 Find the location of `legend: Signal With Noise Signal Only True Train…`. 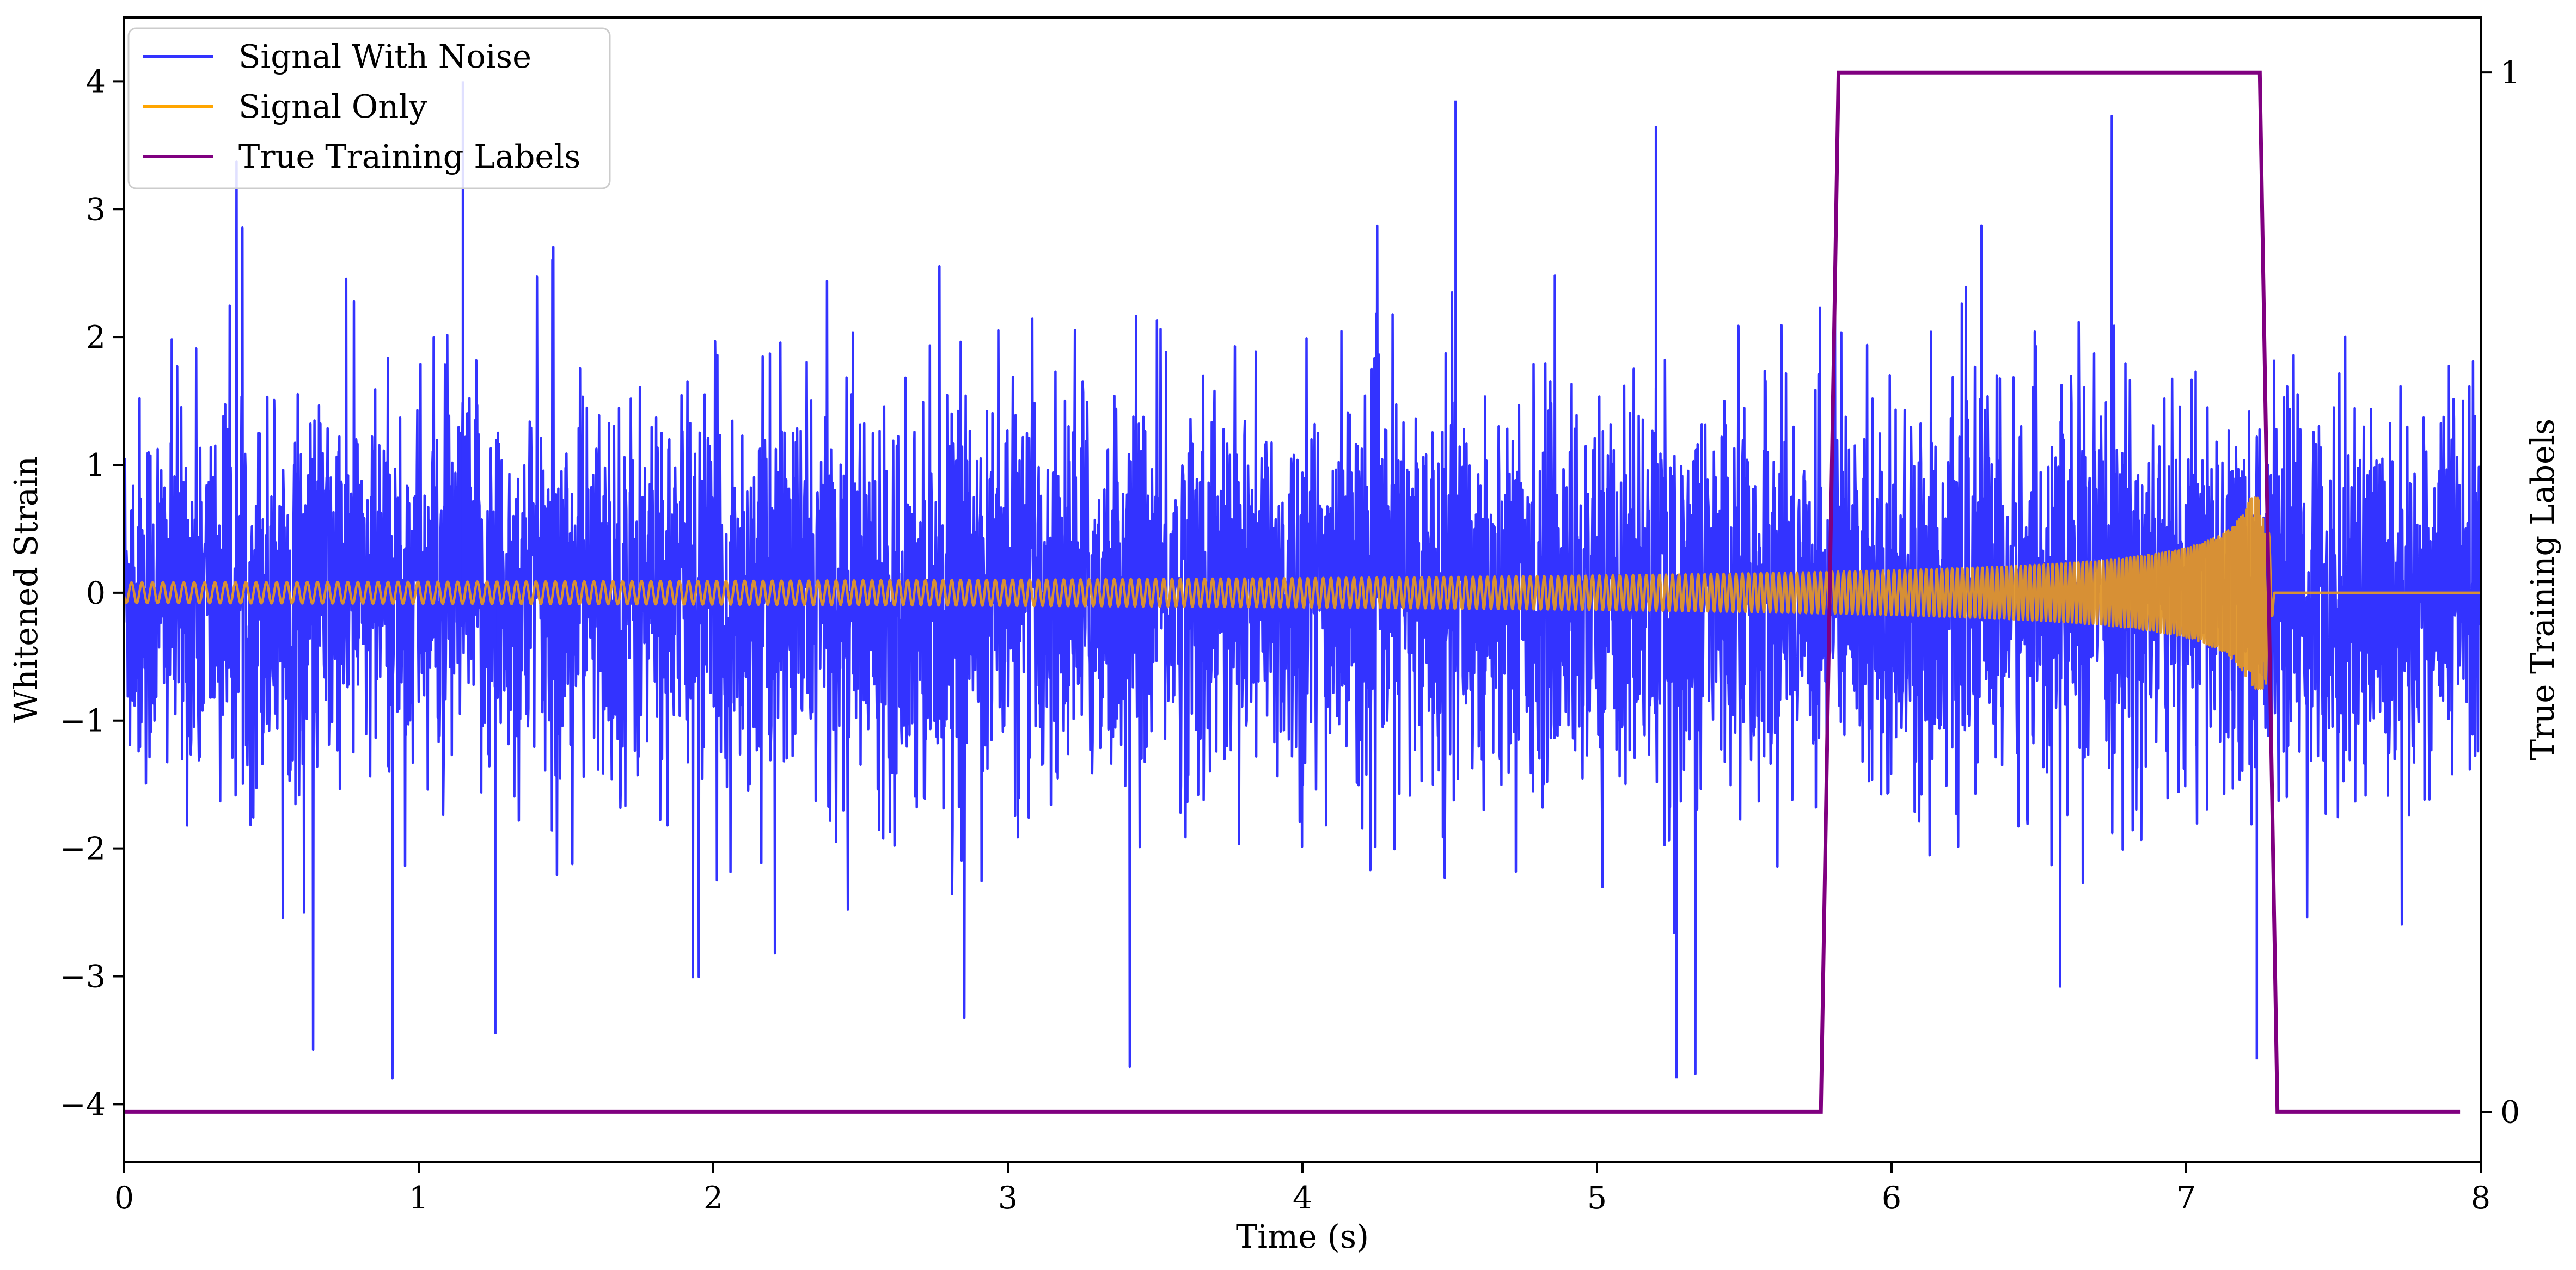

legend: Signal With Noise Signal Only True Train… is located at coordinates (369, 108).